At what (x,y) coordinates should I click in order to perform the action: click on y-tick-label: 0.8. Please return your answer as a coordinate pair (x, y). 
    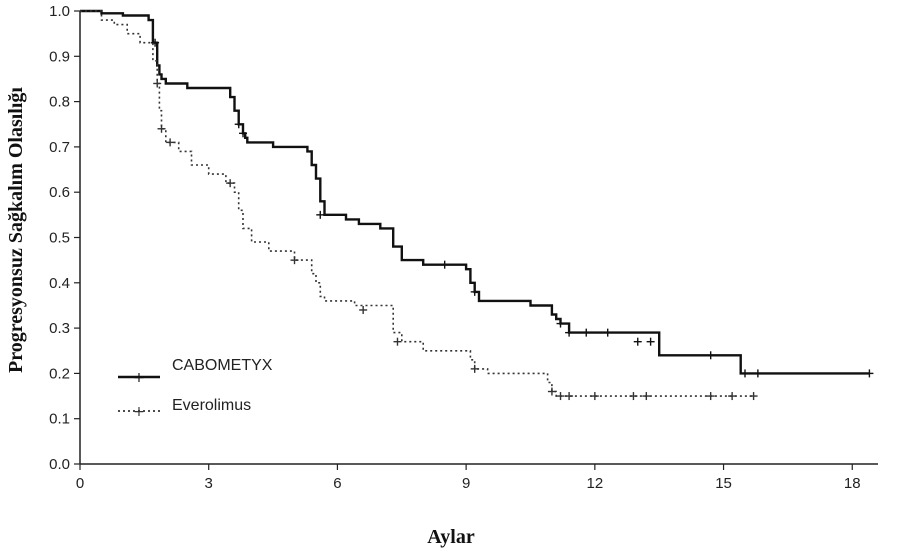
    Looking at the image, I should click on (59, 102).